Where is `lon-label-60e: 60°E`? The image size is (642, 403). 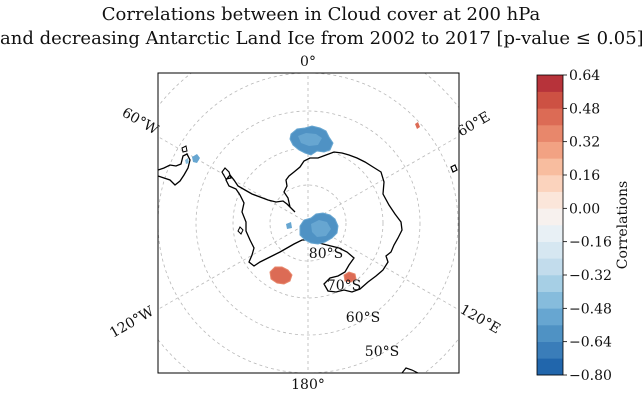
lon-label-60e: 60°E is located at coordinates (474, 124).